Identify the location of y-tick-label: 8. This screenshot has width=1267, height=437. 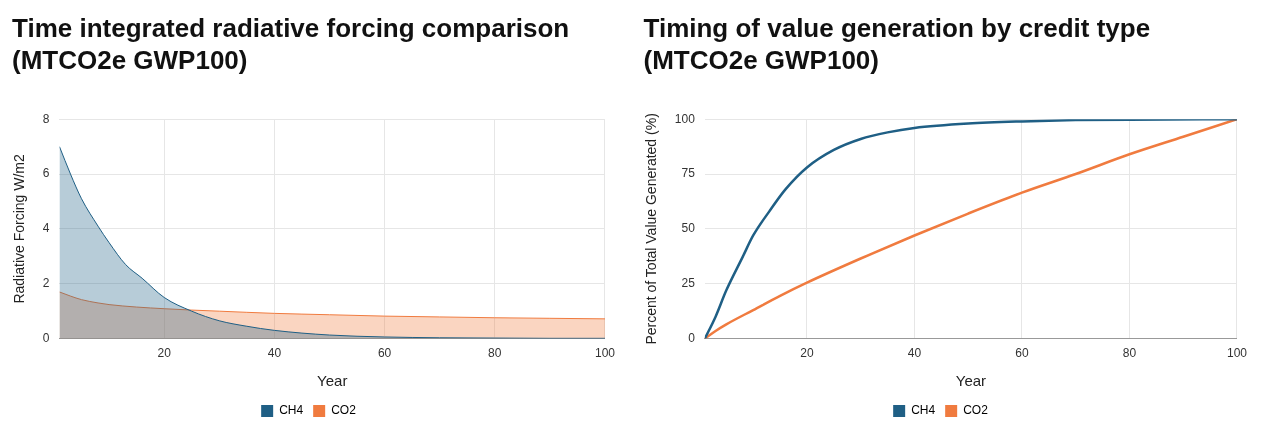
(46, 118).